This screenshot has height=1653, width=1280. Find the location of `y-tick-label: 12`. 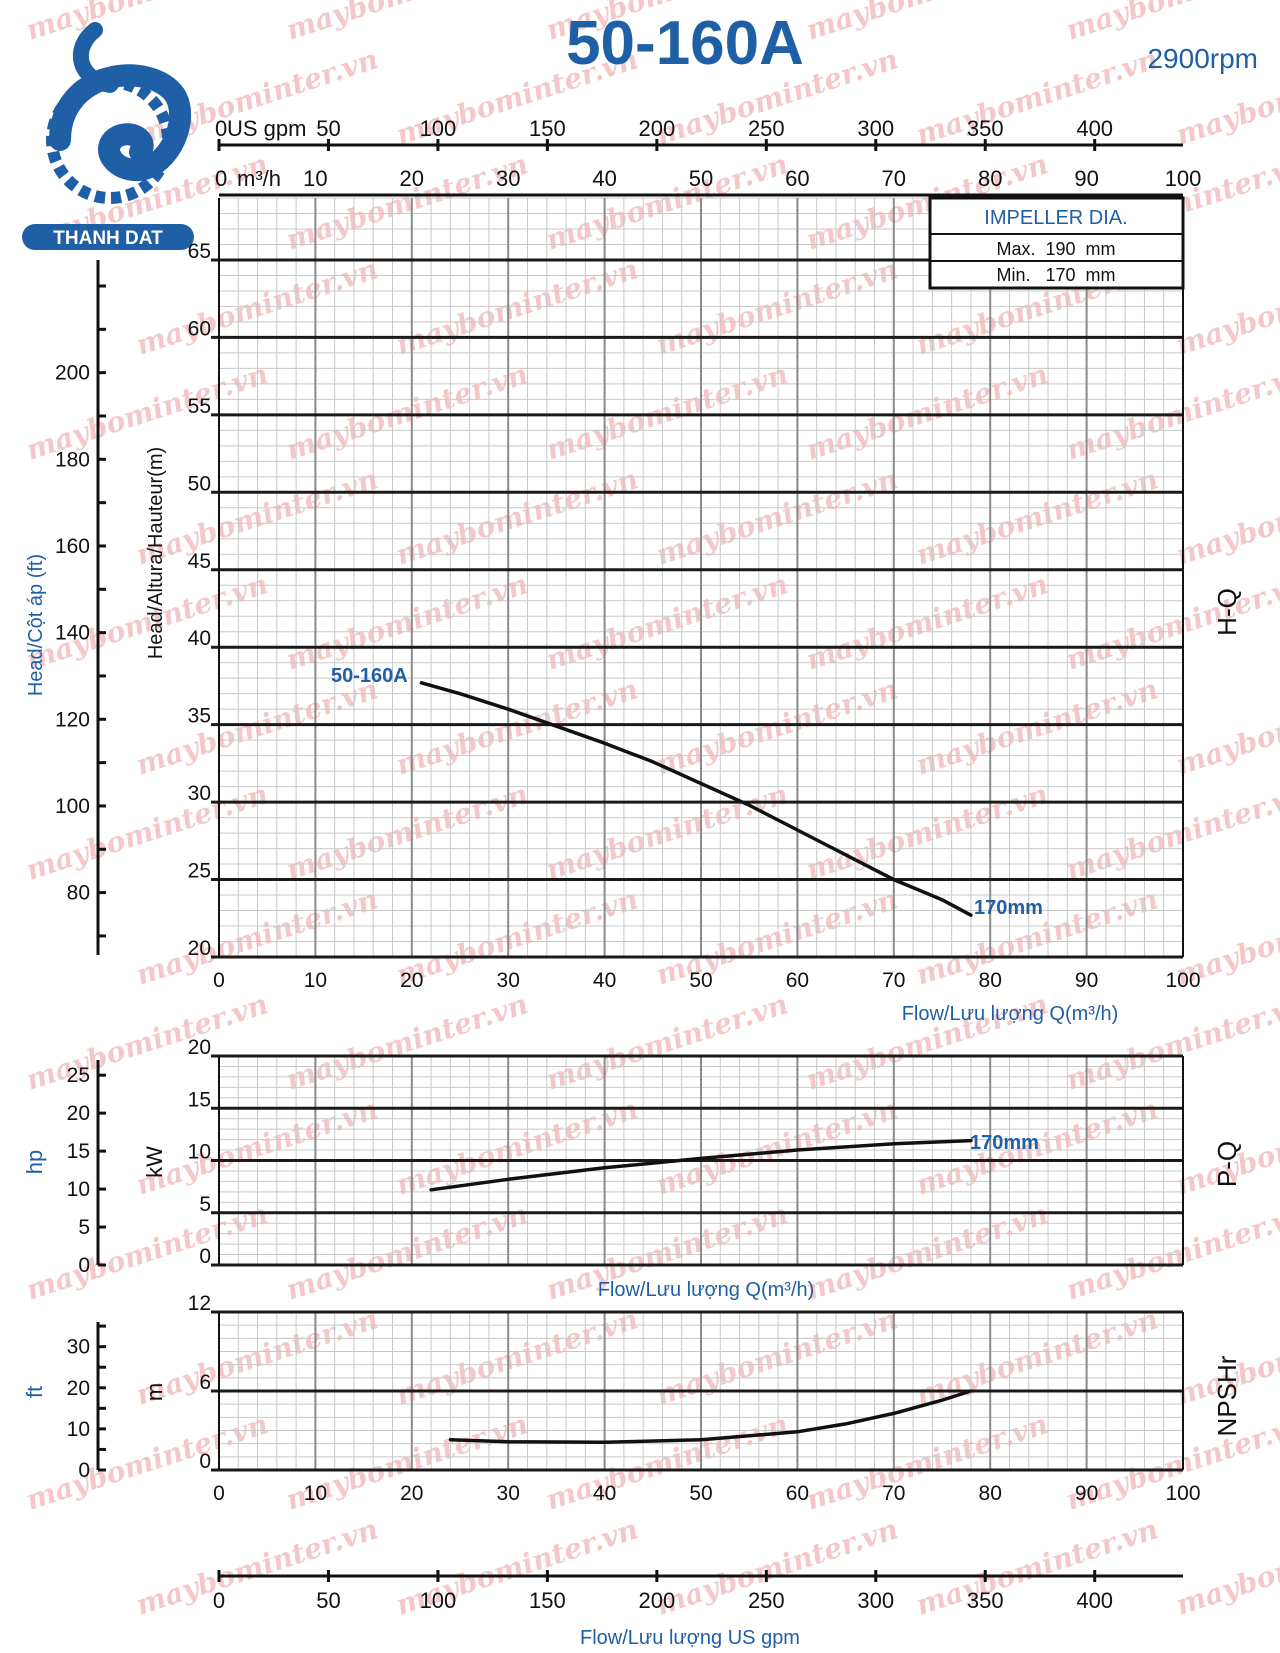

y-tick-label: 12 is located at coordinates (199, 1303).